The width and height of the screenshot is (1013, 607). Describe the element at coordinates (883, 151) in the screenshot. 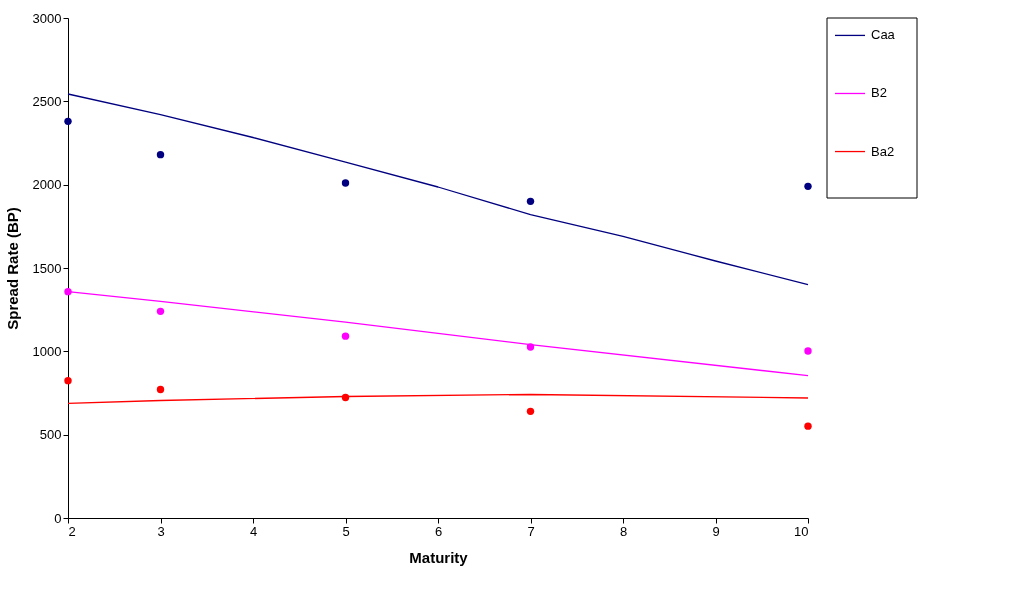

I see `legend-label: Ba2` at that location.